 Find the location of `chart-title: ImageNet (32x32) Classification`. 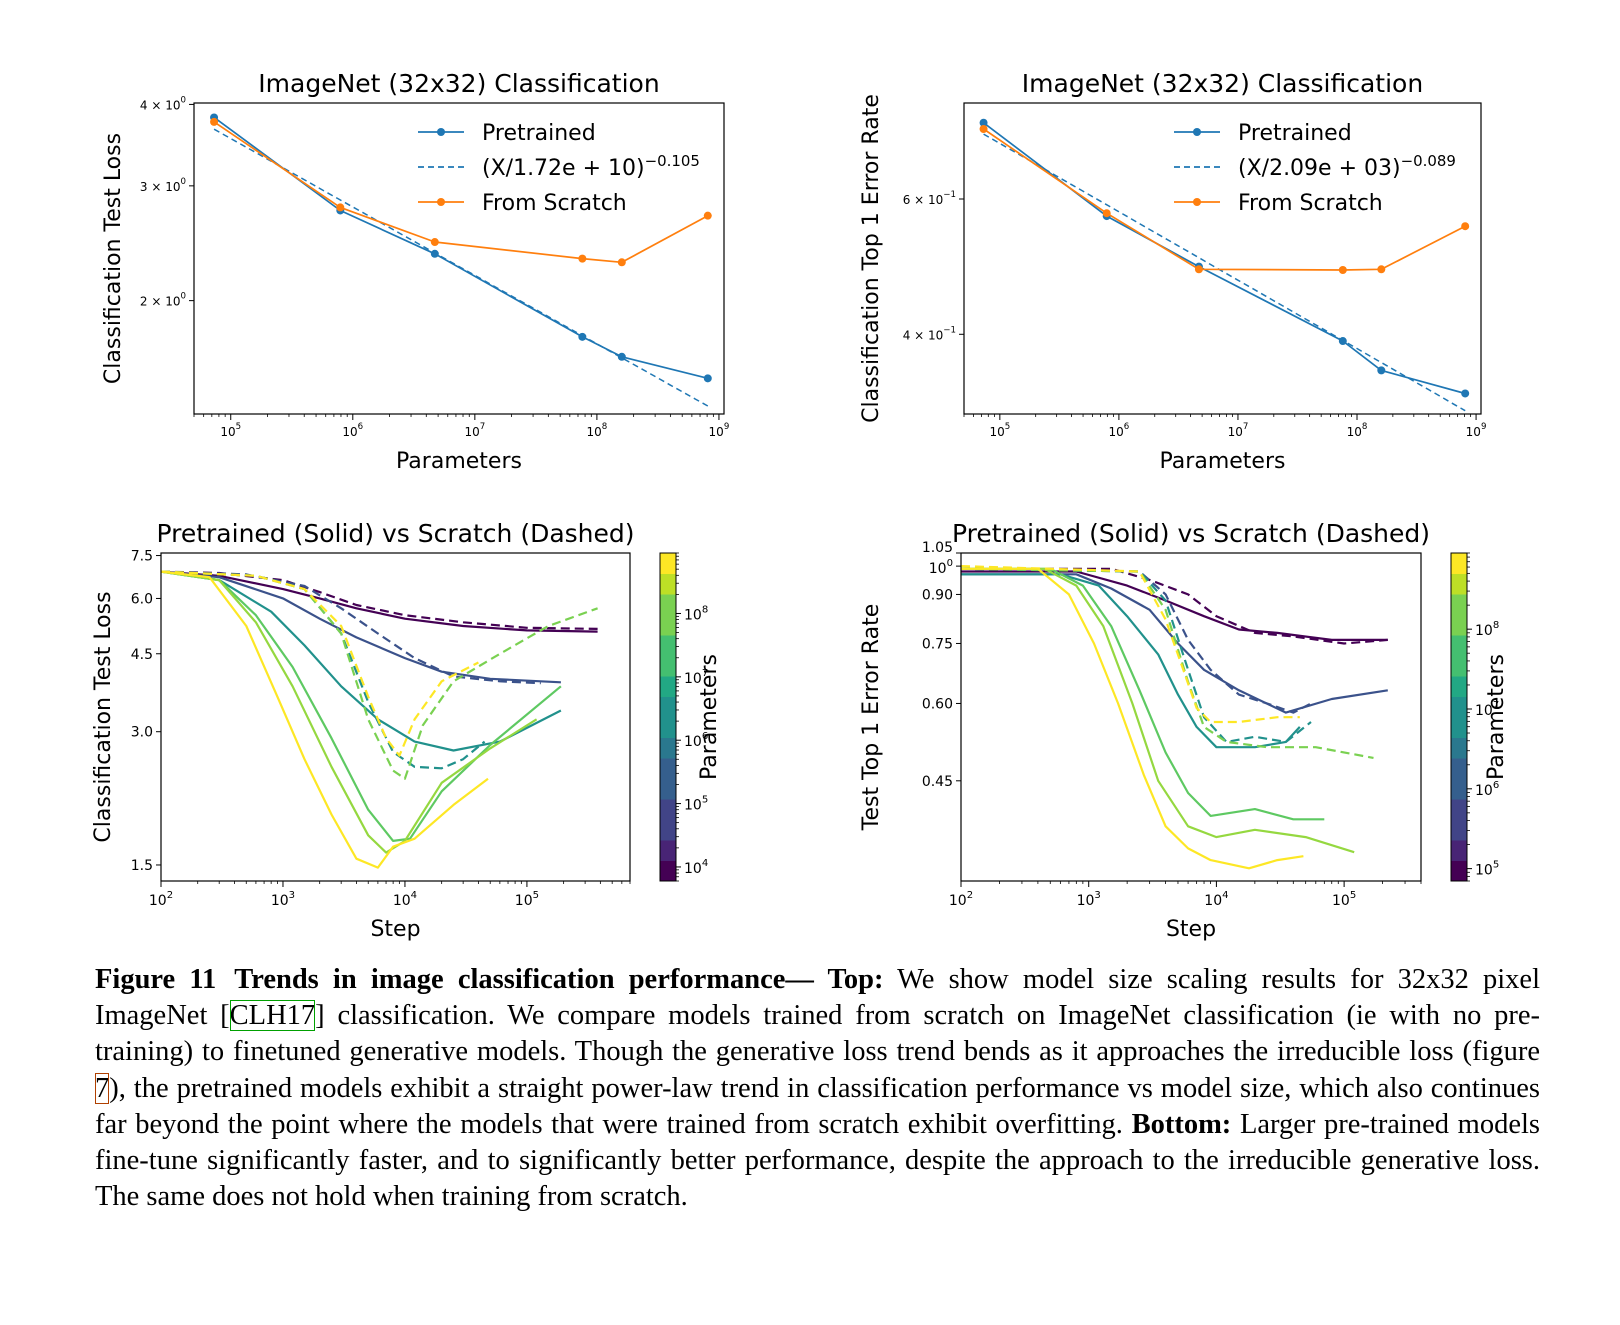

chart-title: ImageNet (32x32) Classification is located at coordinates (458, 83).